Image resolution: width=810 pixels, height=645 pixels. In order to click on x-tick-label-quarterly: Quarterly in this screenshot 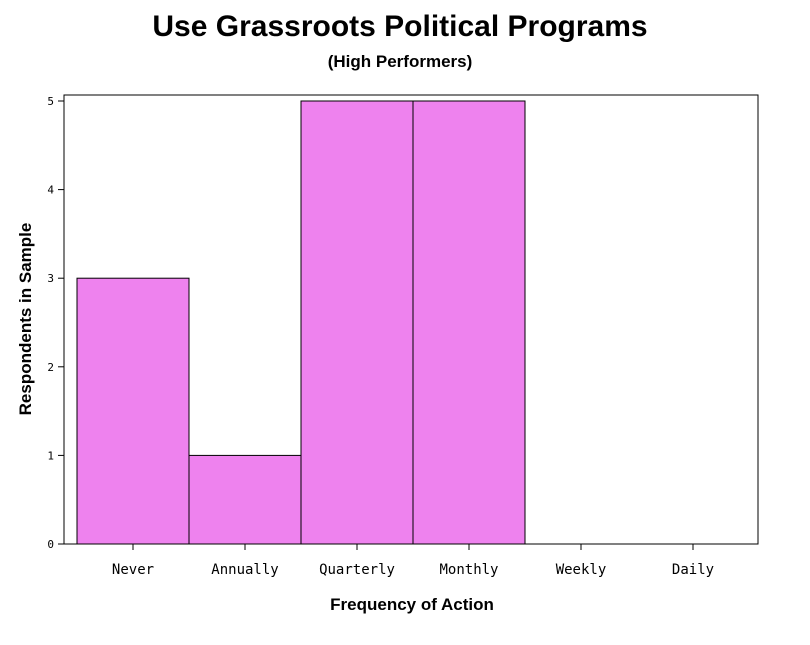, I will do `click(357, 570)`.